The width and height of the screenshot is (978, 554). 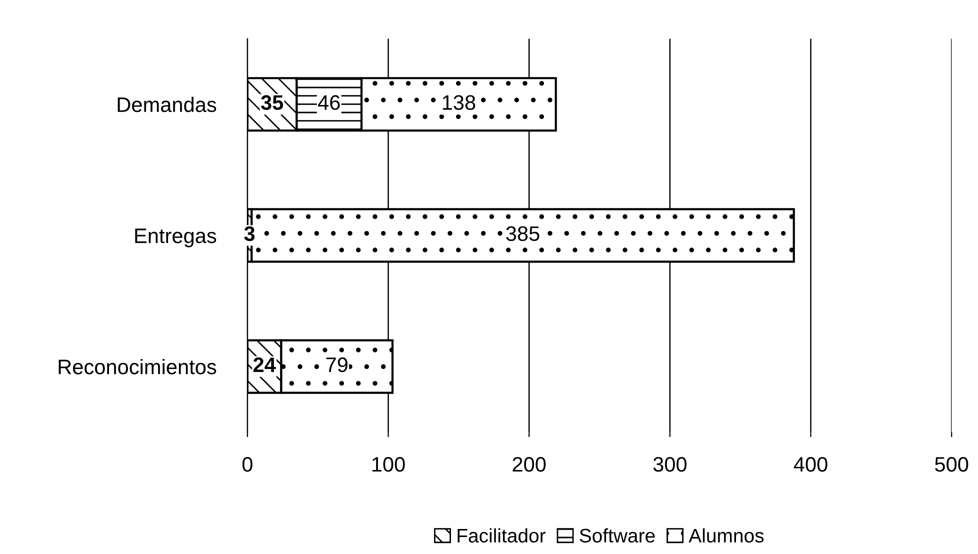 What do you see at coordinates (726, 535) in the screenshot?
I see `legend-label: Alumnos` at bounding box center [726, 535].